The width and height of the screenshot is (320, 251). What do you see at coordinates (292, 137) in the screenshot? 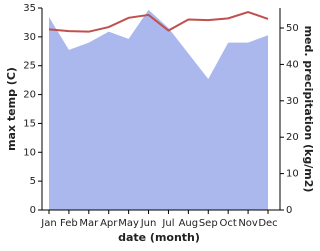
I see `y2-tick-label: 20` at bounding box center [292, 137].